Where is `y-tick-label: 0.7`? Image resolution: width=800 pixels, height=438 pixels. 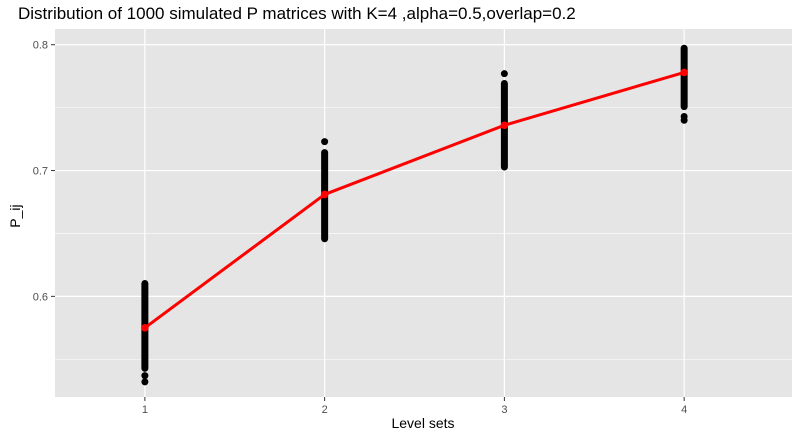 y-tick-label: 0.7 is located at coordinates (40, 172).